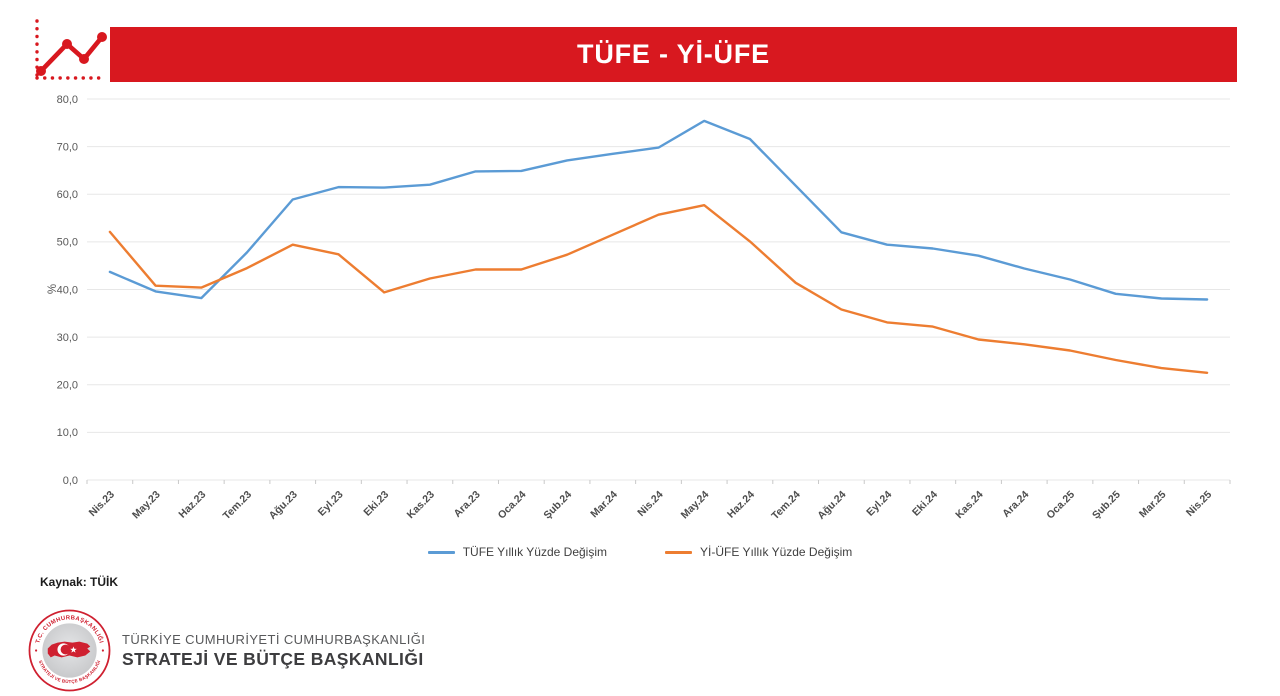 The height and width of the screenshot is (696, 1280). What do you see at coordinates (67, 195) in the screenshot?
I see `y-tick-label: 60,0` at bounding box center [67, 195].